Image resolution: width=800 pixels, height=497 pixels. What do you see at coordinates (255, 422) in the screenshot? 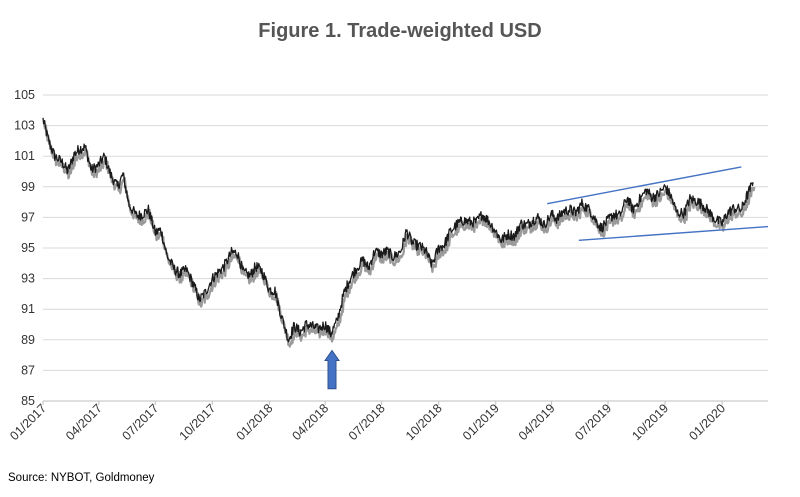
I see `x-tick-label: 01/2018` at bounding box center [255, 422].